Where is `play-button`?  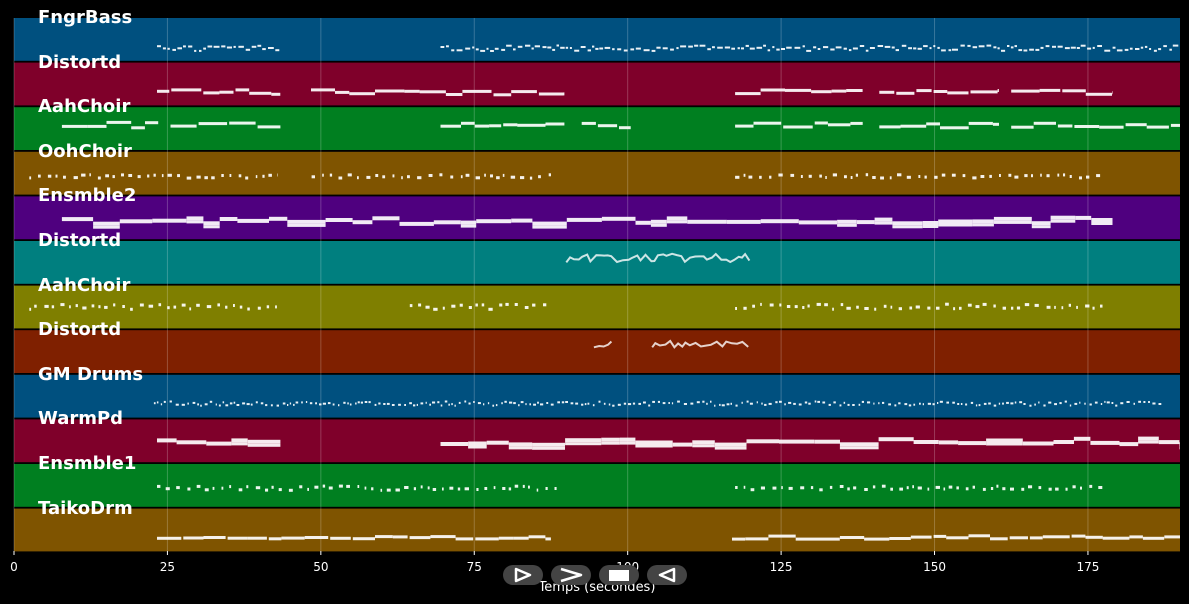 play-button is located at coordinates (523, 575).